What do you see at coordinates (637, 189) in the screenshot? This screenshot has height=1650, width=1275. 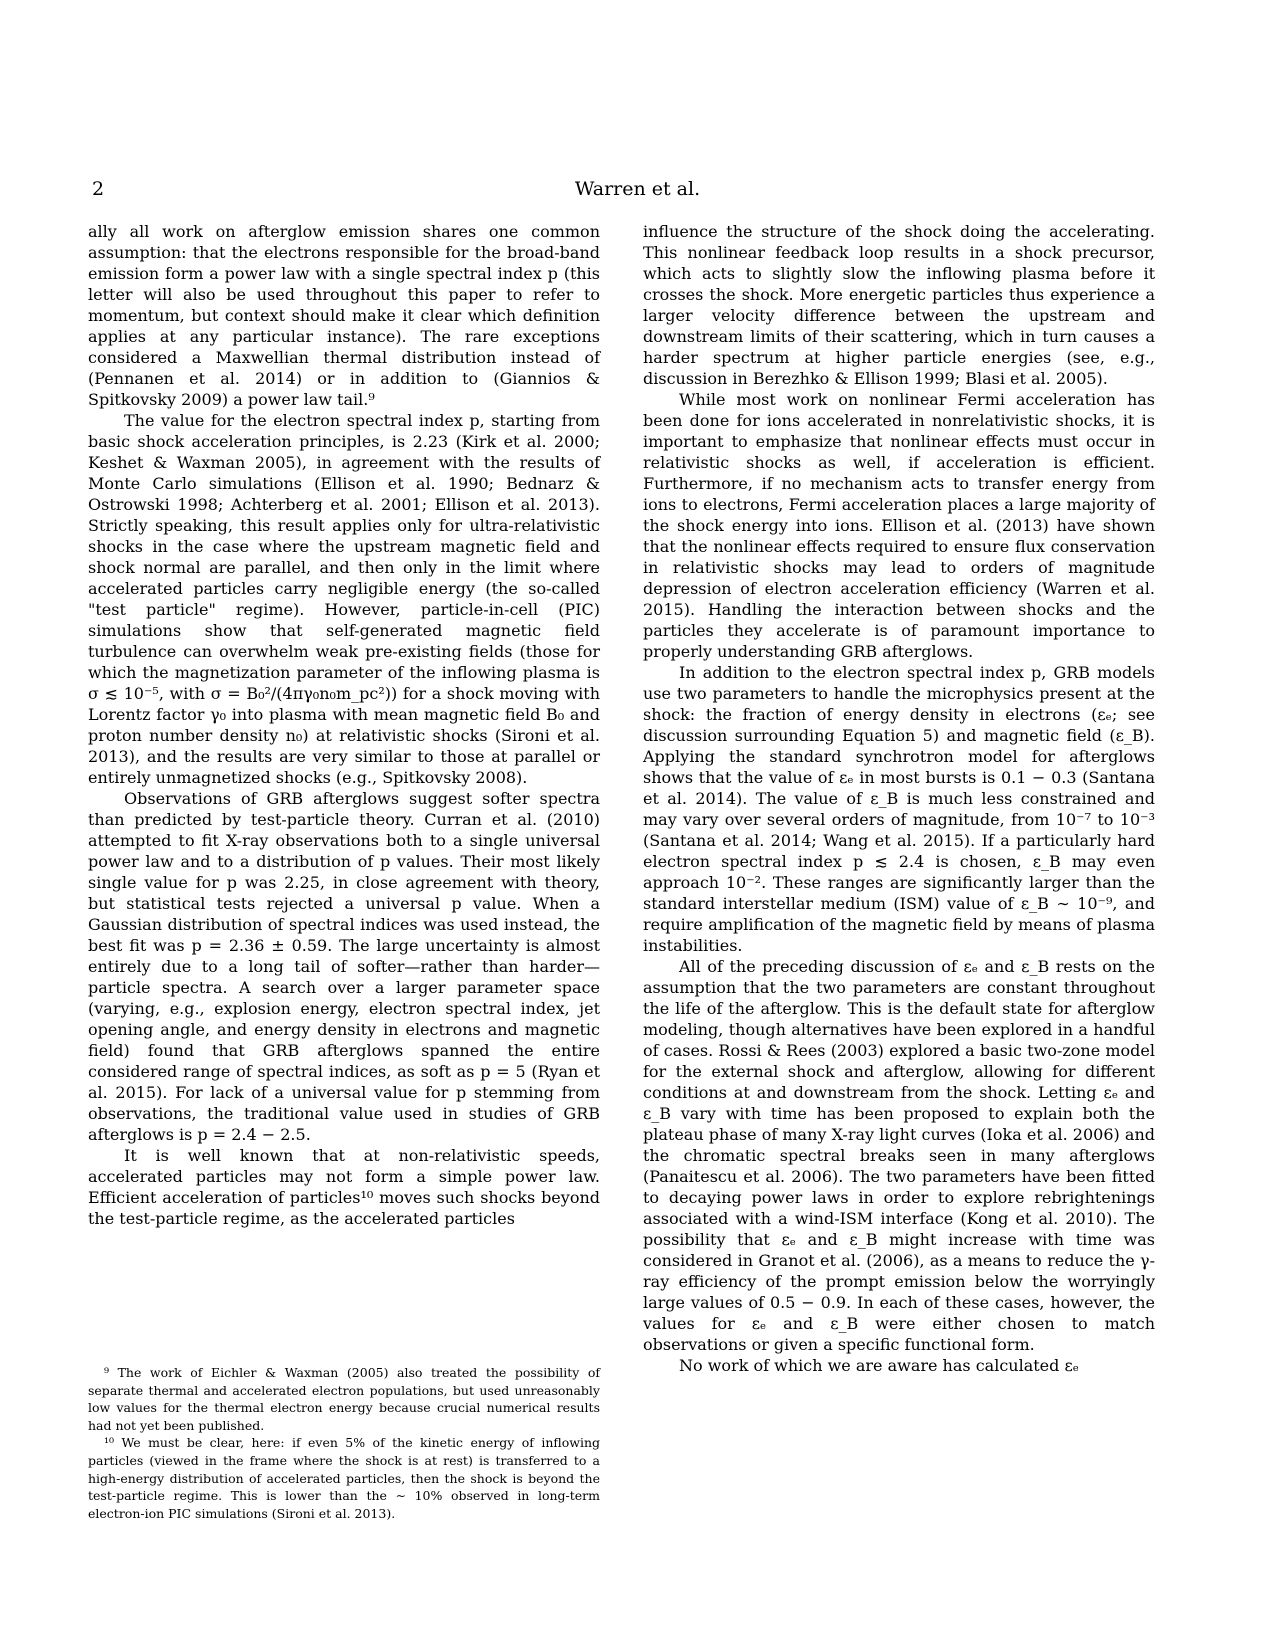 I see `running-head: Warren et al.` at bounding box center [637, 189].